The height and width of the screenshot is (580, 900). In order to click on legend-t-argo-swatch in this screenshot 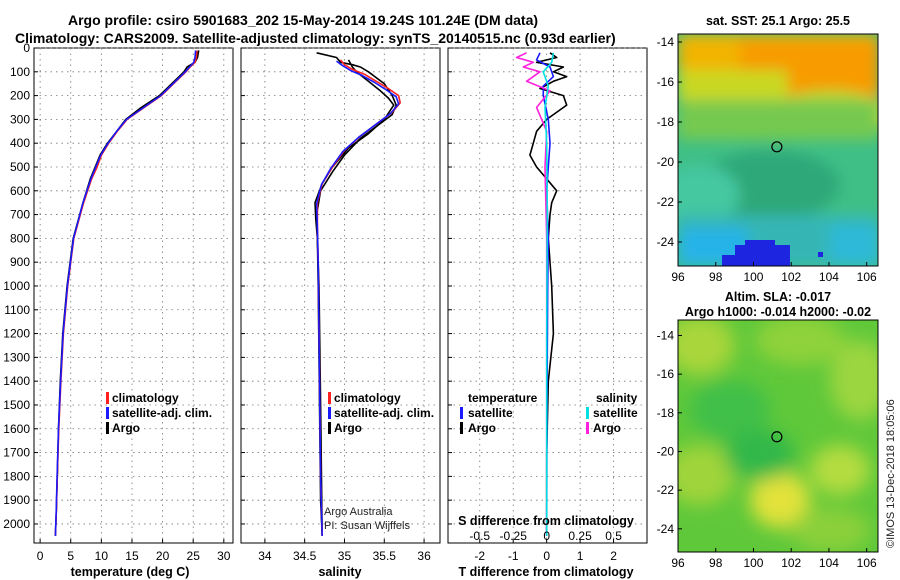, I will do `click(461, 428)`.